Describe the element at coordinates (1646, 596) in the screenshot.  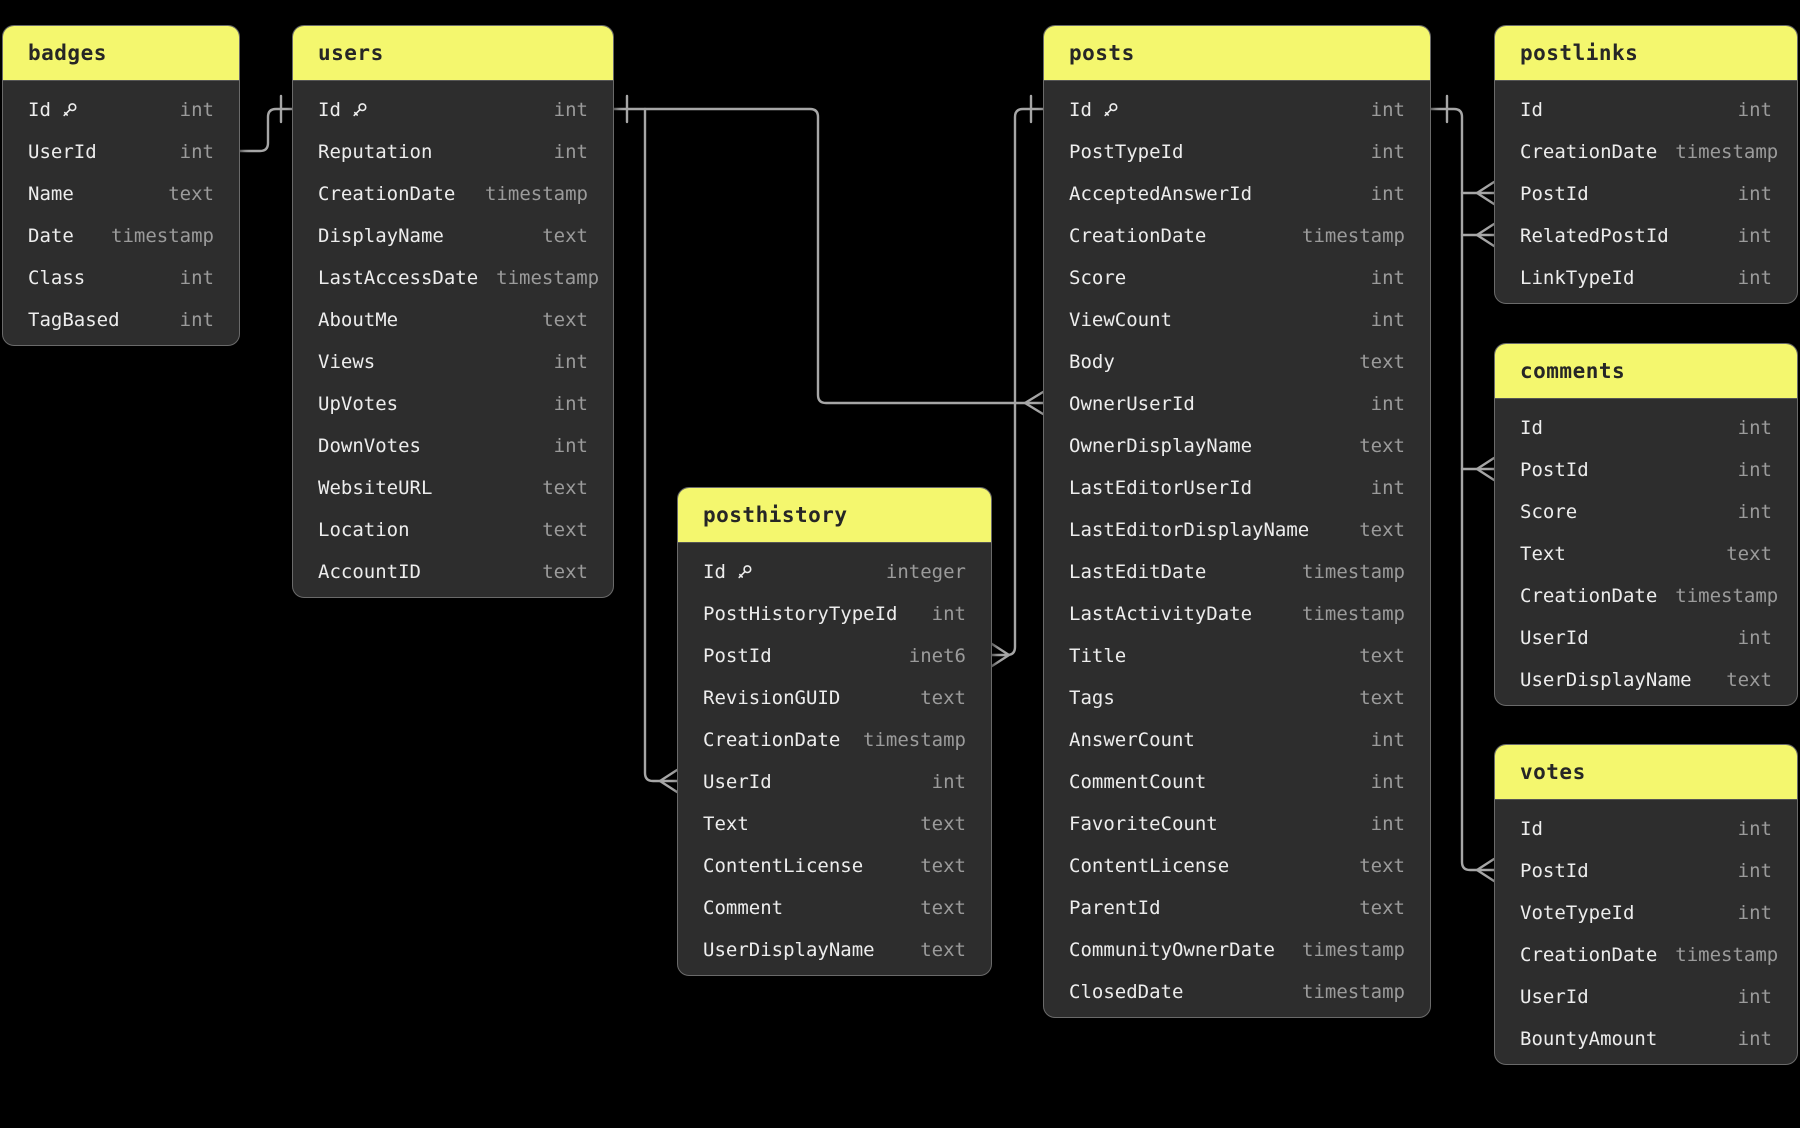
I see `field-row-comments-CreationDate: CreationDate timestamp` at that location.